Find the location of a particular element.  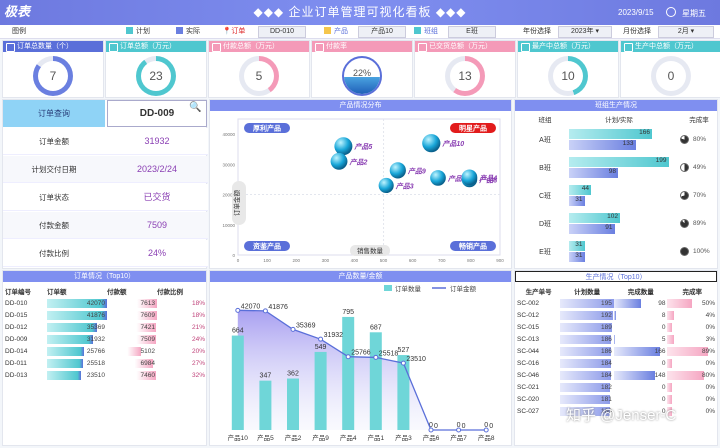

kpi-title: 付款率 is located at coordinates (362, 46).